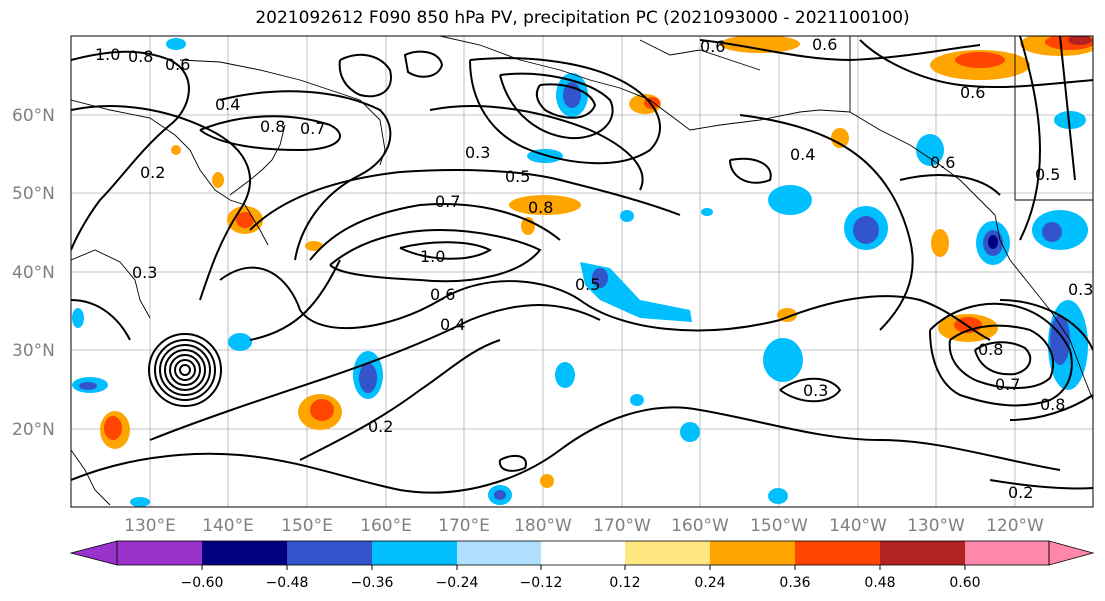  I want to click on lon-label: 150°E, so click(307, 526).